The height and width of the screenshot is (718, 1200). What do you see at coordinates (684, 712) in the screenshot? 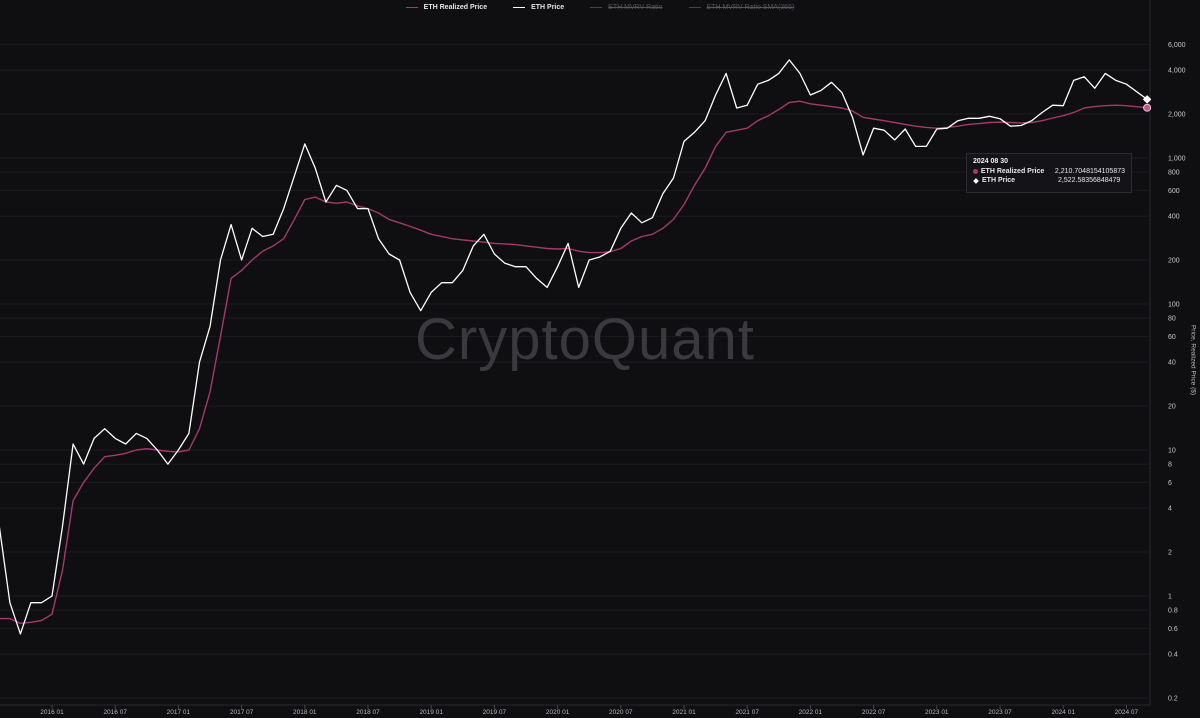
I see `x-tick-label: 2021 01` at bounding box center [684, 712].